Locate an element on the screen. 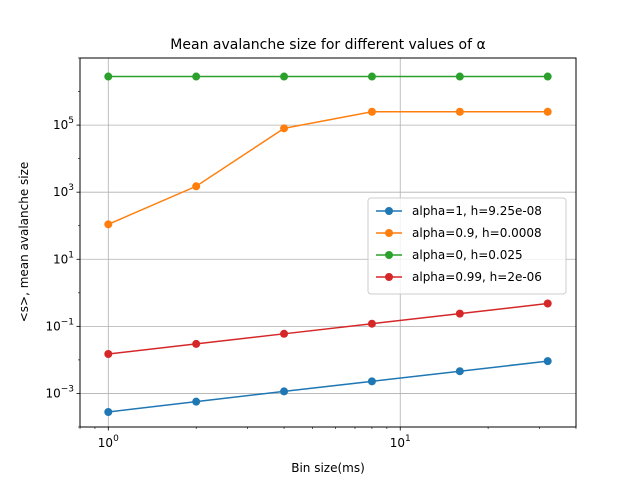 Image resolution: width=640 pixels, height=480 pixels. y-tick-label: 10⁻¹ is located at coordinates (59, 325).